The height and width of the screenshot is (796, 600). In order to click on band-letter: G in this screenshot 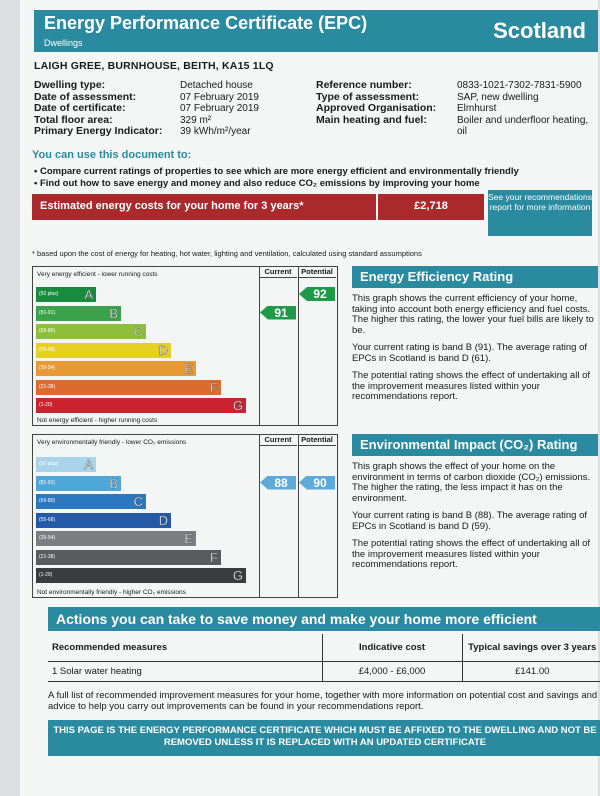, I will do `click(238, 405)`.